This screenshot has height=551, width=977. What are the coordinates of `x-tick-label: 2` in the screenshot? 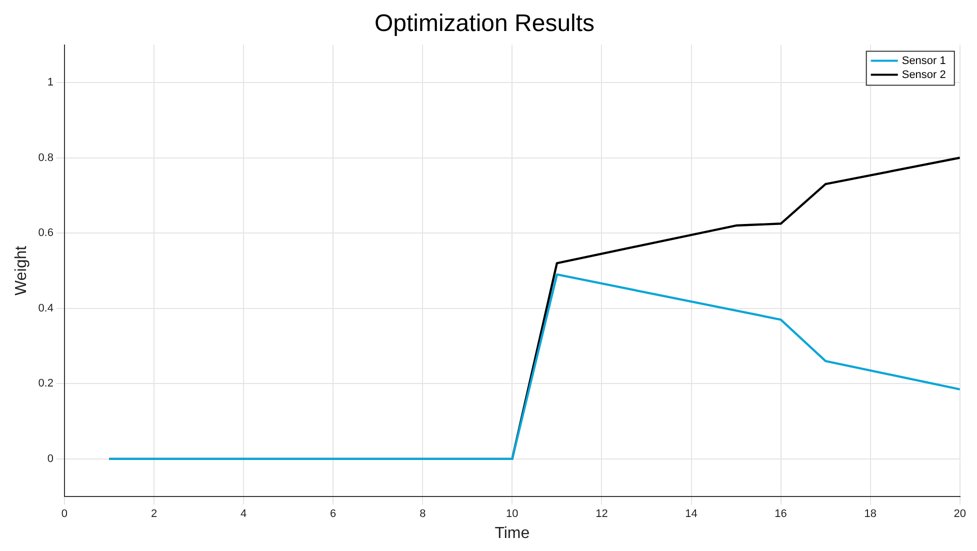 It's located at (154, 514).